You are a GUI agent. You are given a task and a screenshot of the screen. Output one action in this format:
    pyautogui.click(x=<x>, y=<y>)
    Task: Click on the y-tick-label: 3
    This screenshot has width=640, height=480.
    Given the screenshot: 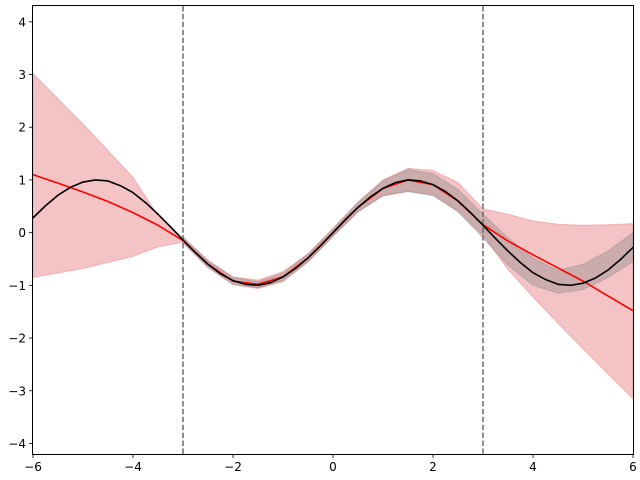 What is the action you would take?
    pyautogui.click(x=22, y=75)
    